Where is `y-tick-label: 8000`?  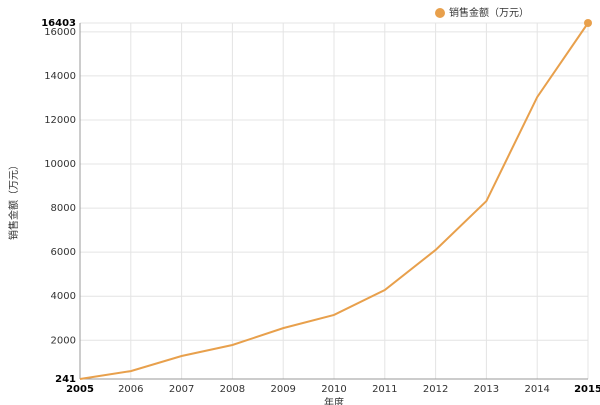
y-tick-label: 8000 is located at coordinates (63, 208).